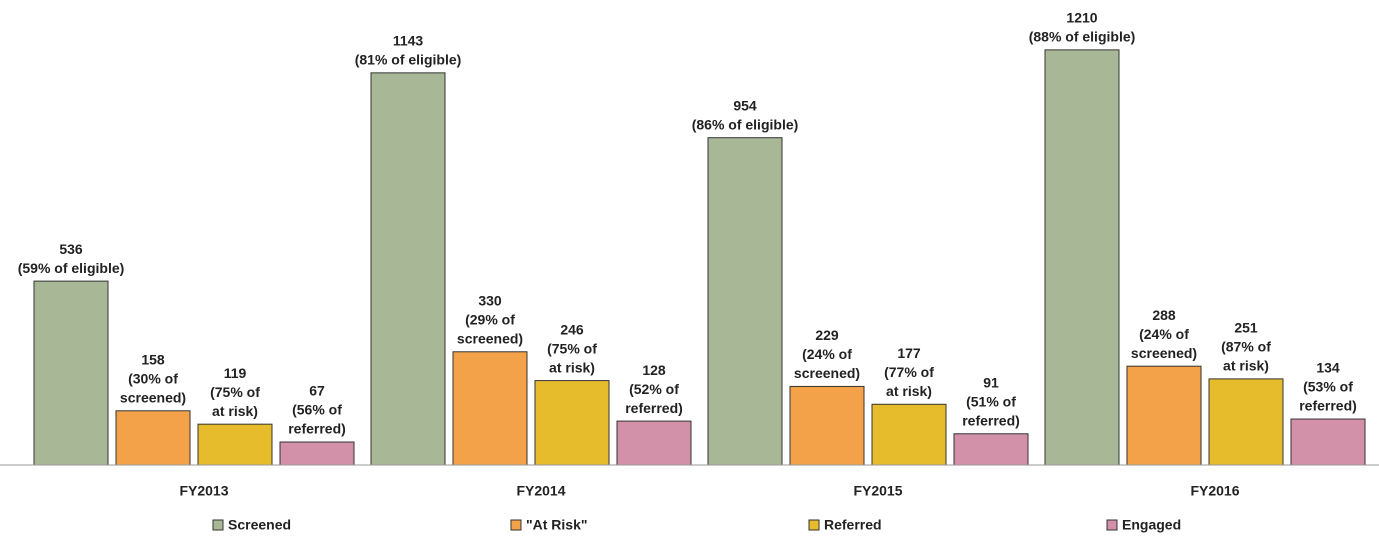  Describe the element at coordinates (153, 378) in the screenshot. I see `data-label-note: (30% of` at that location.